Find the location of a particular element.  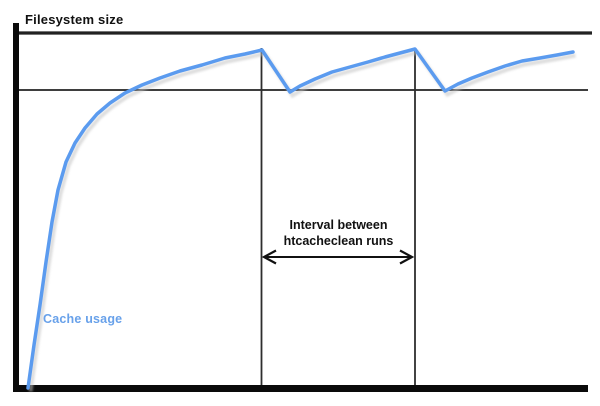

interval-label-line1: Interval between is located at coordinates (338, 225).